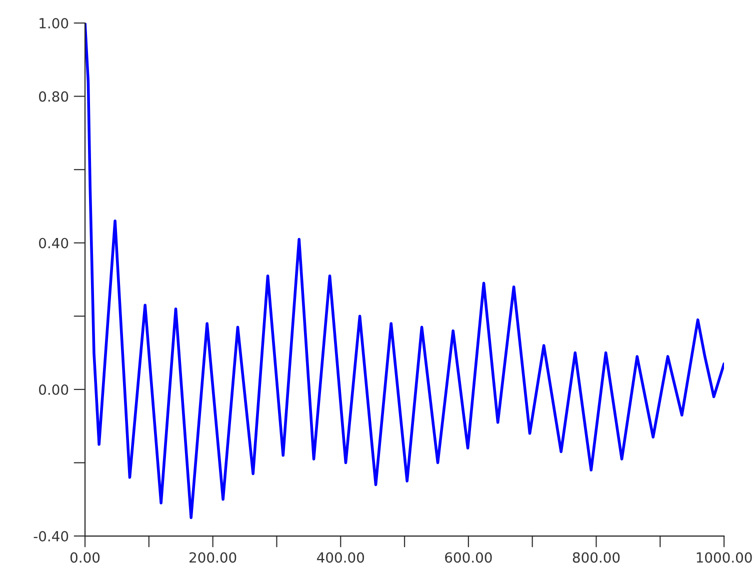 The image size is (755, 583). Describe the element at coordinates (85, 557) in the screenshot. I see `x-tick-label: 0.00` at that location.